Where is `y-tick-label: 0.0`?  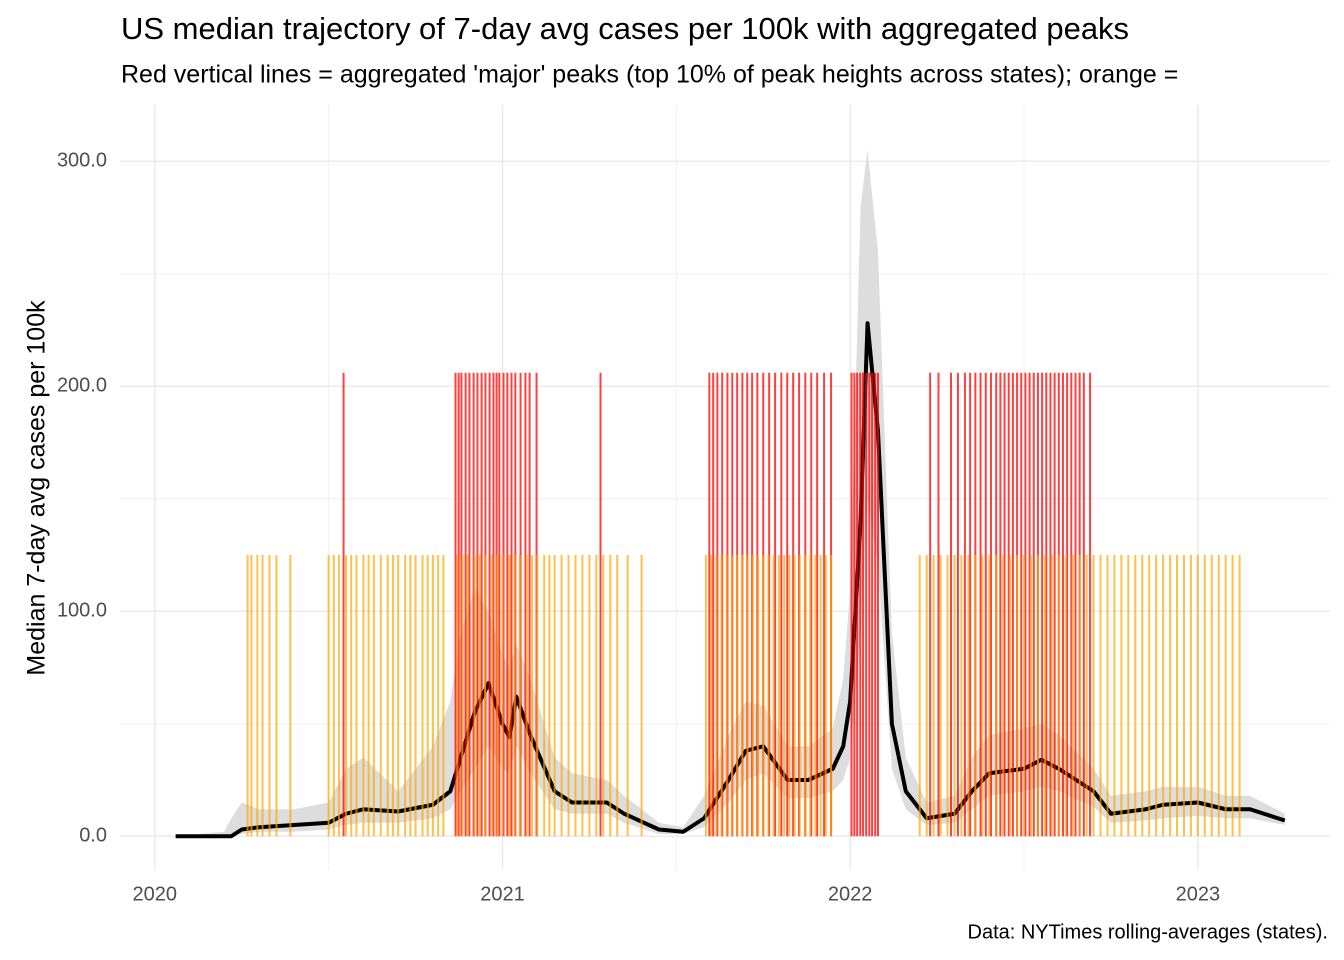 y-tick-label: 0.0 is located at coordinates (93, 836).